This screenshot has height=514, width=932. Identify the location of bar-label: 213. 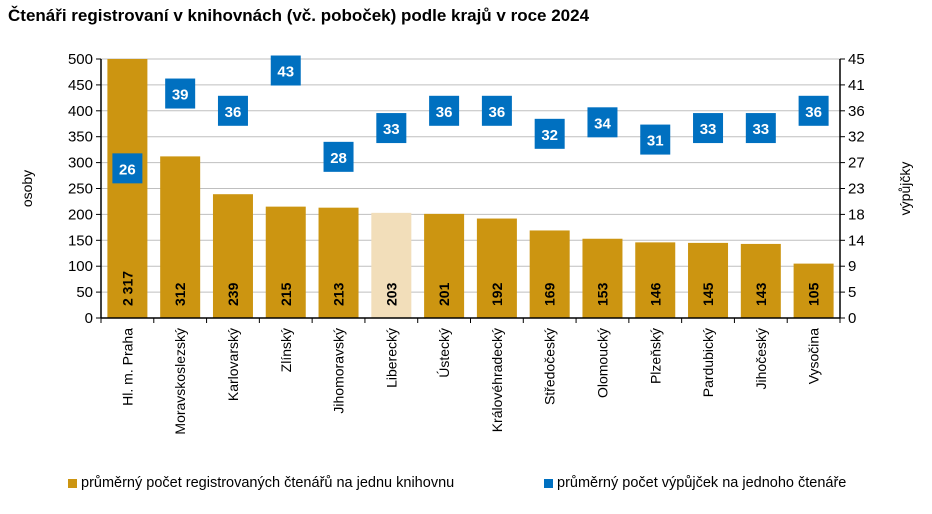
(339, 294).